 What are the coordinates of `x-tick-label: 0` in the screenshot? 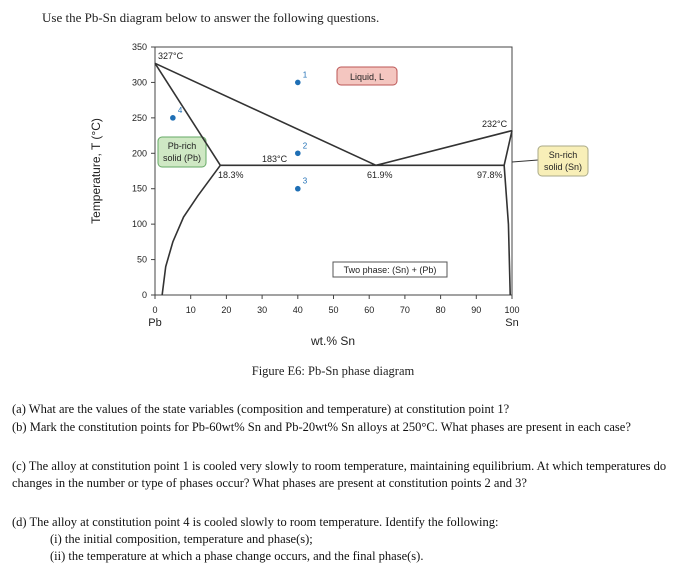 It's located at (154, 310).